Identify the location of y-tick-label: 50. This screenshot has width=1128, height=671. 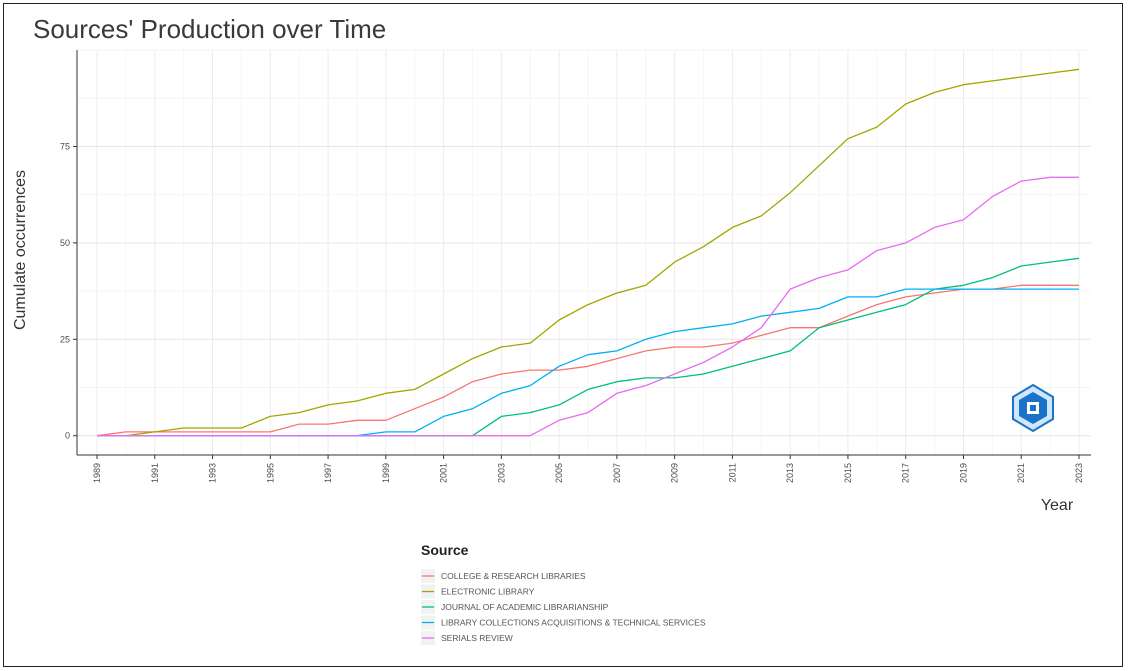
(65, 243).